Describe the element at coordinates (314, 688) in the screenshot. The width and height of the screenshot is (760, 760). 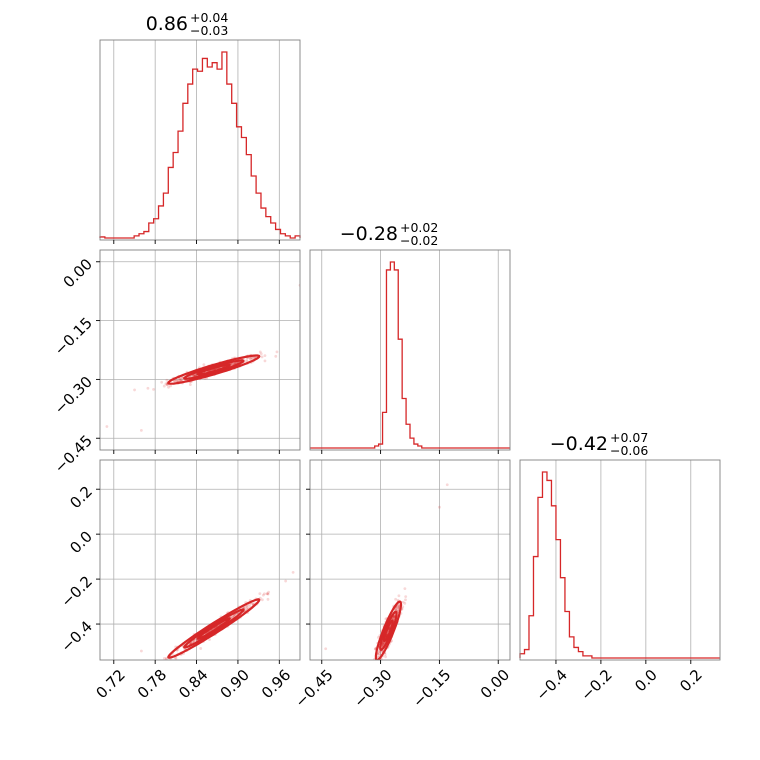
I see `x-tick-label-param-2: −0.45` at that location.